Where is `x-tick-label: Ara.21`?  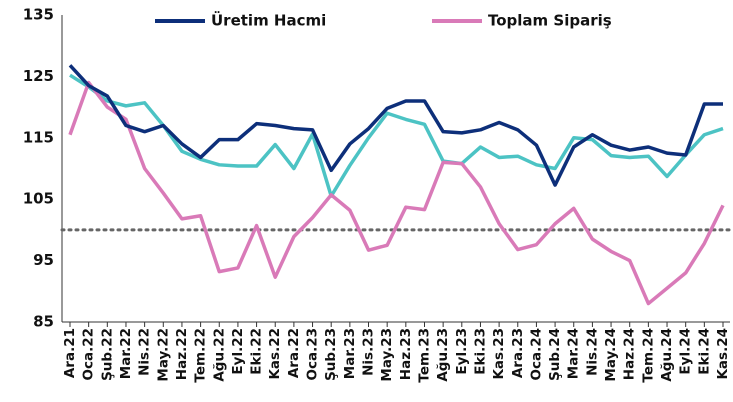
x-tick-label: Ara.21 is located at coordinates (70, 353).